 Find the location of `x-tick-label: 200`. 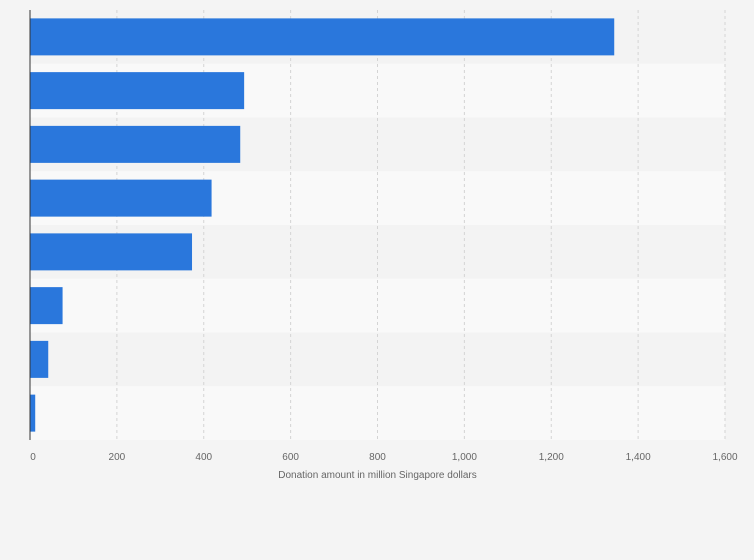

x-tick-label: 200 is located at coordinates (117, 457).